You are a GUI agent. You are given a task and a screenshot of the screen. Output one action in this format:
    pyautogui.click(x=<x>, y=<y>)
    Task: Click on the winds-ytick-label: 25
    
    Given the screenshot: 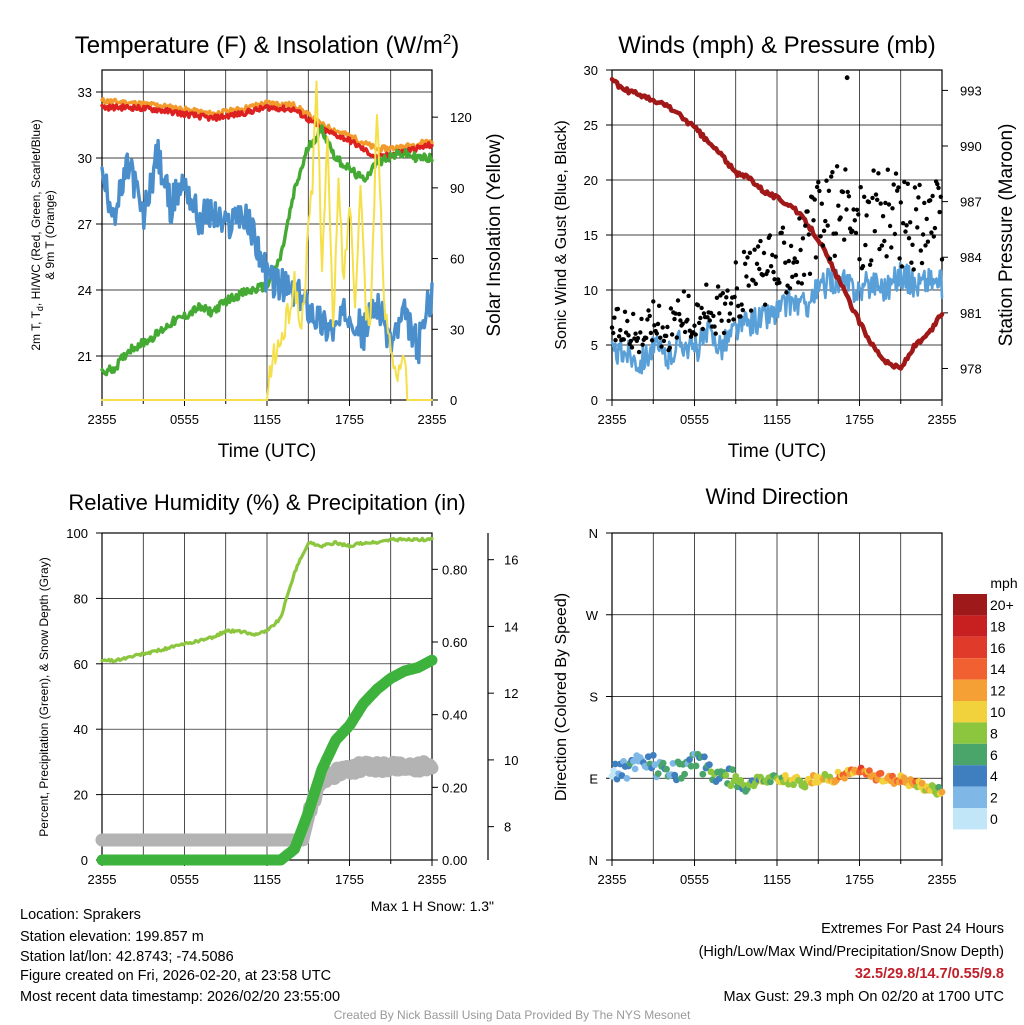 What is the action you would take?
    pyautogui.click(x=591, y=125)
    